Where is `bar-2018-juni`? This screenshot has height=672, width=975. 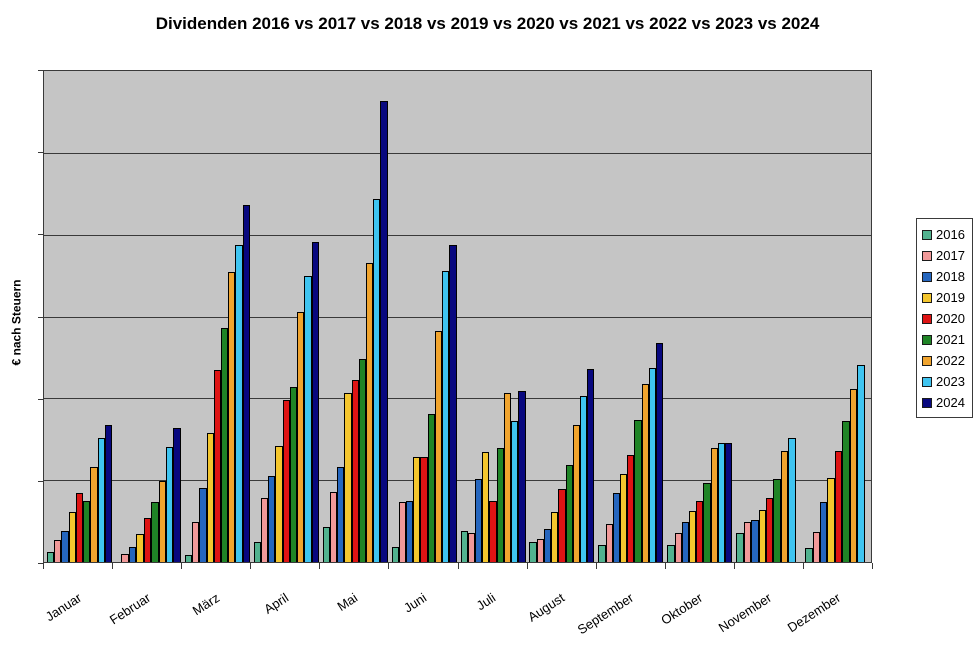 bar-2018-juni is located at coordinates (410, 531).